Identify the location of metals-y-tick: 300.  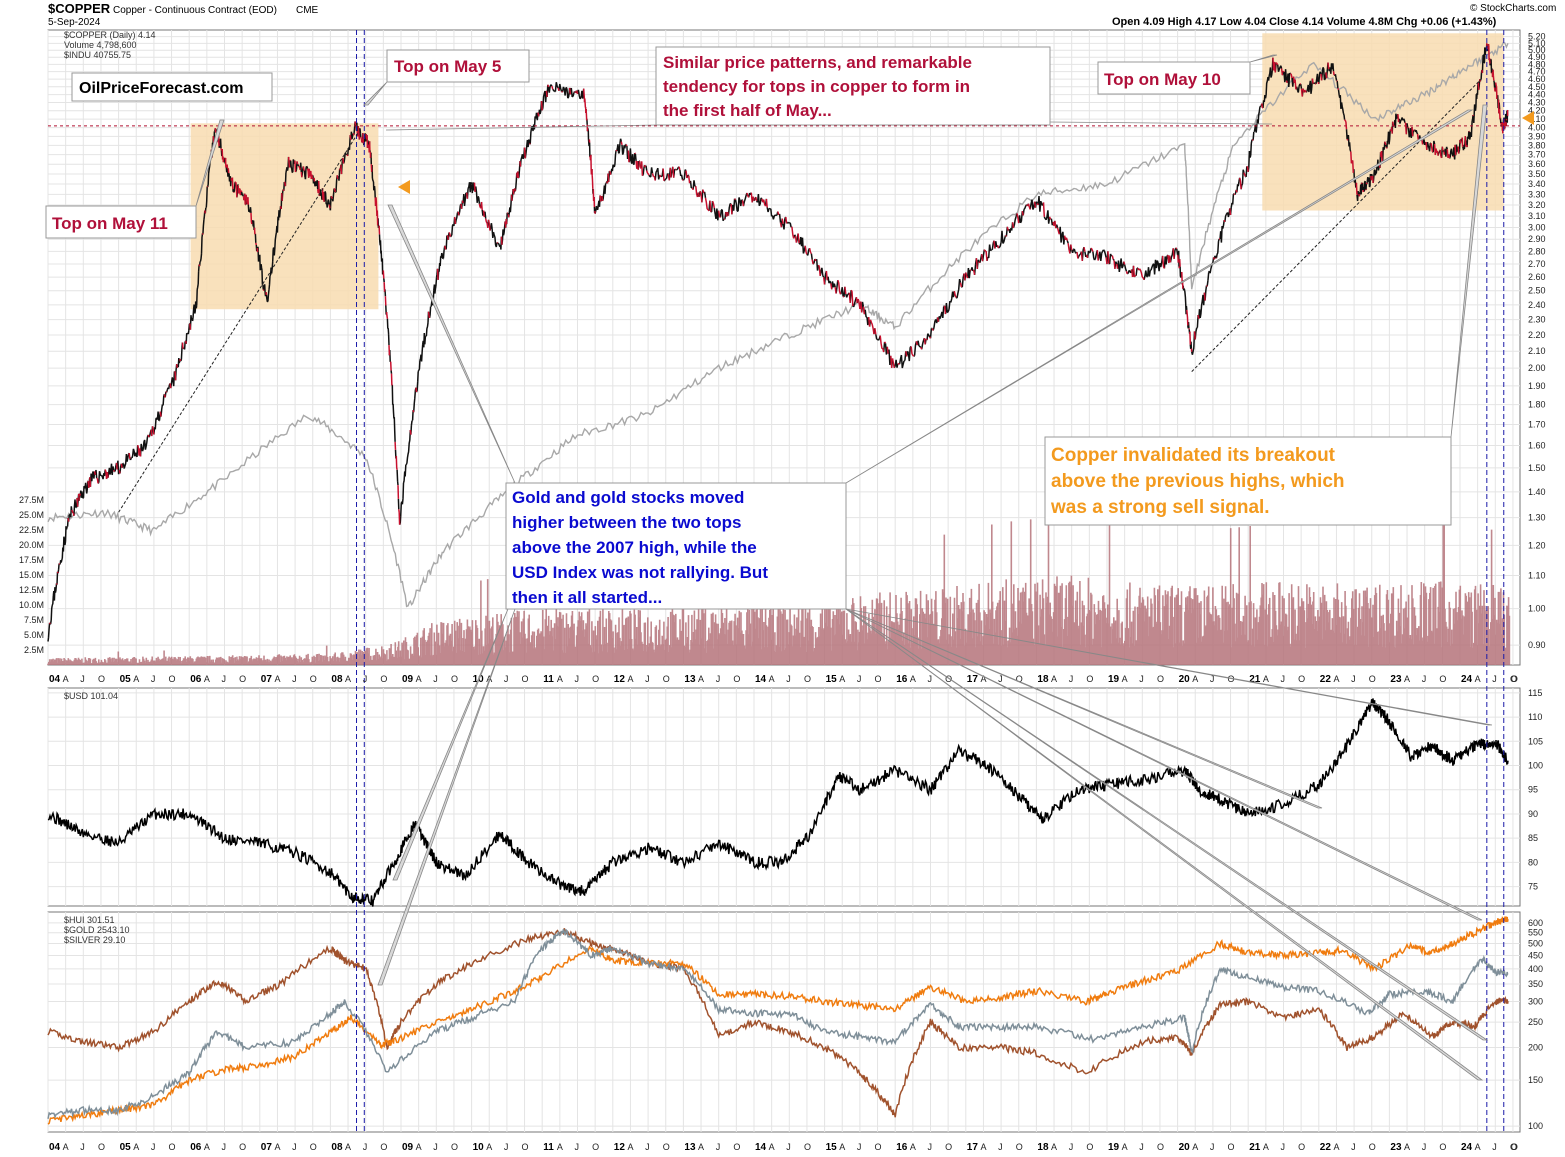
(1535, 1001).